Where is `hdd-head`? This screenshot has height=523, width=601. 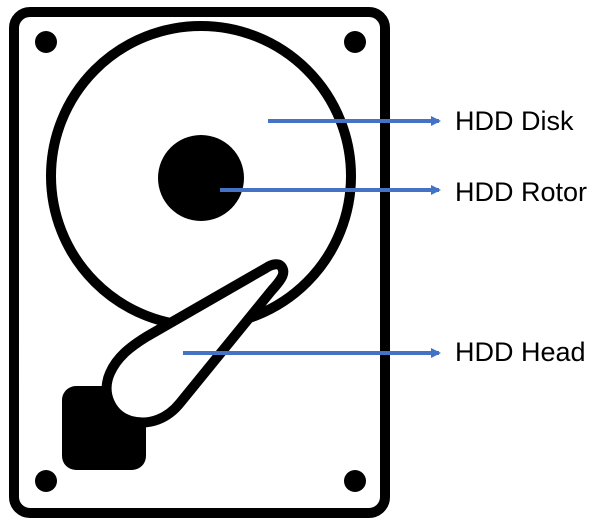
hdd-head is located at coordinates (195, 343).